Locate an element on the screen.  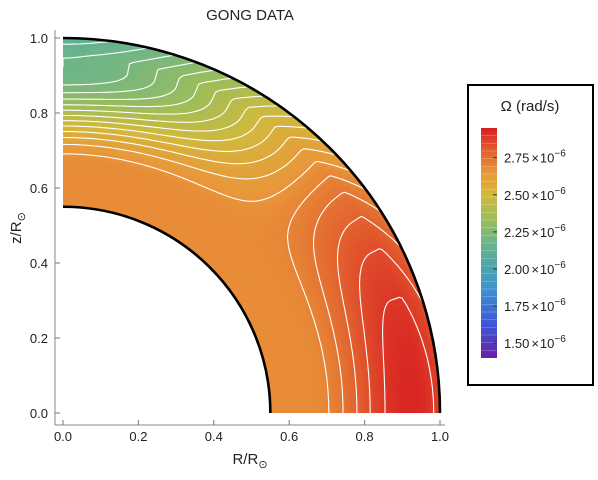
y-tick-label: 0.8 is located at coordinates (39, 113).